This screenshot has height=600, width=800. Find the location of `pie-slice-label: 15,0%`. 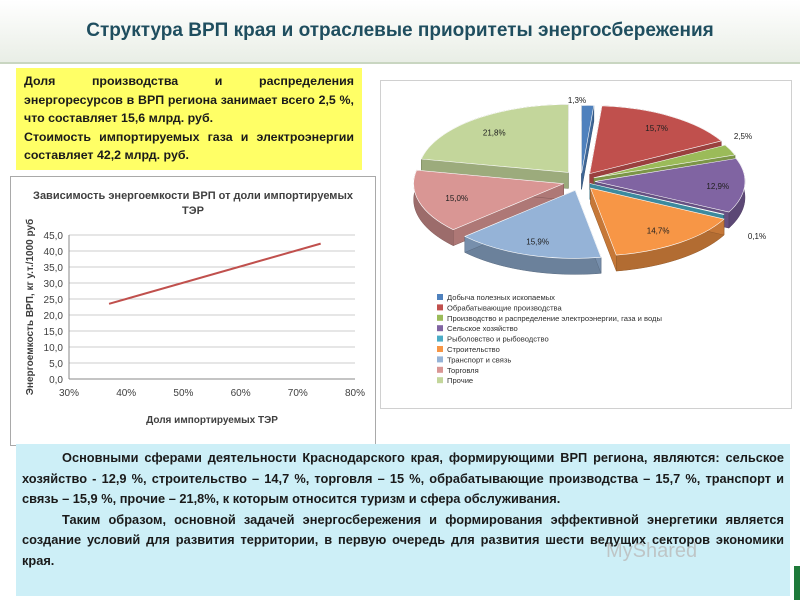

pie-slice-label: 15,0% is located at coordinates (456, 198).